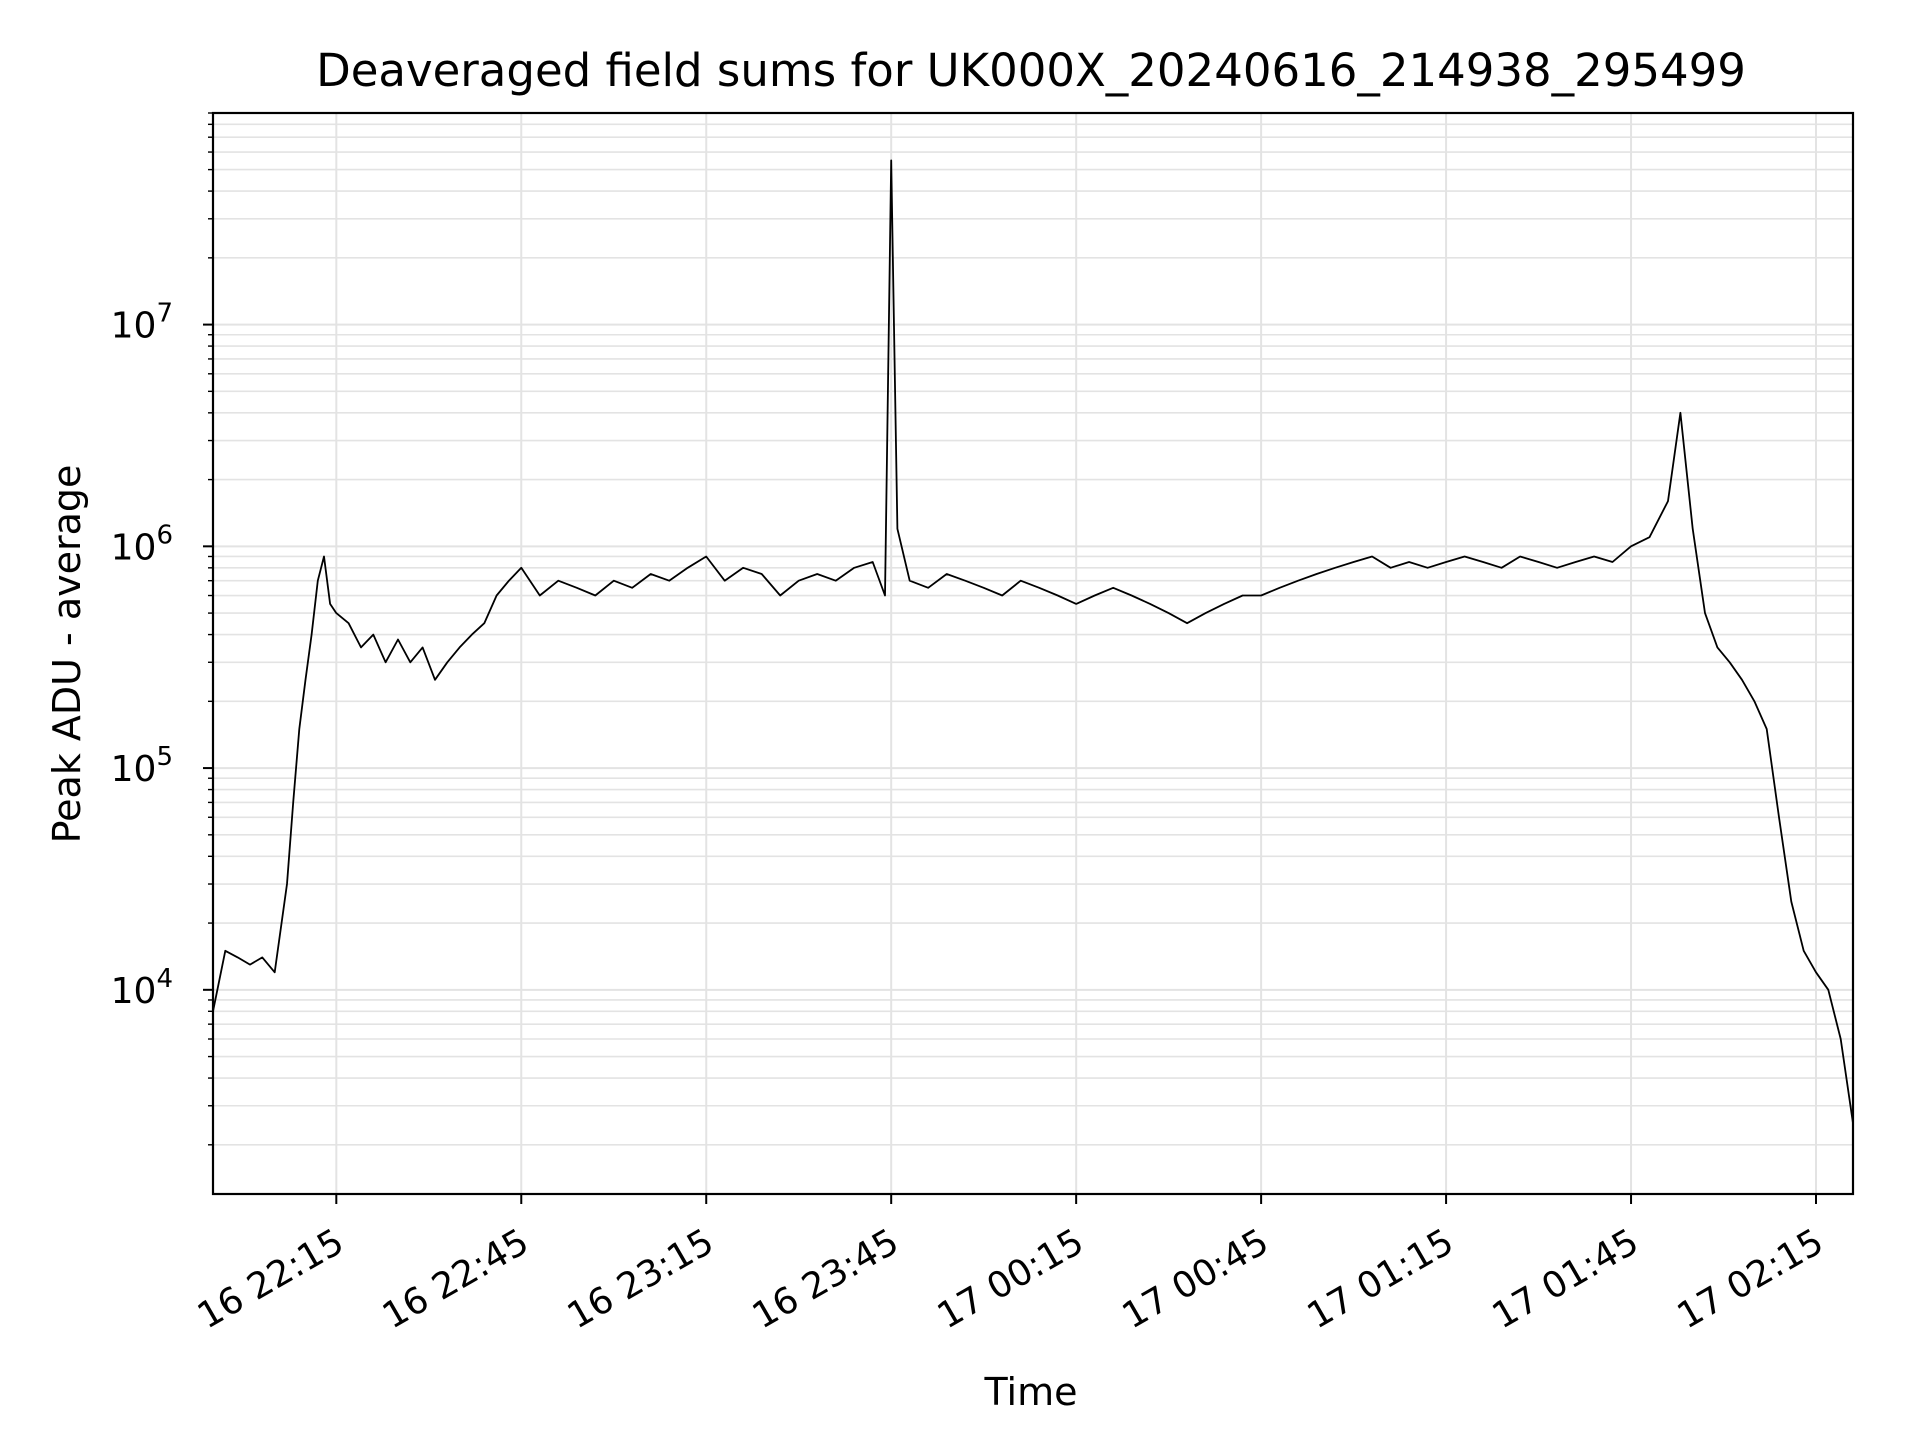  What do you see at coordinates (142, 988) in the screenshot?
I see `y-tick-label: 10⁴` at bounding box center [142, 988].